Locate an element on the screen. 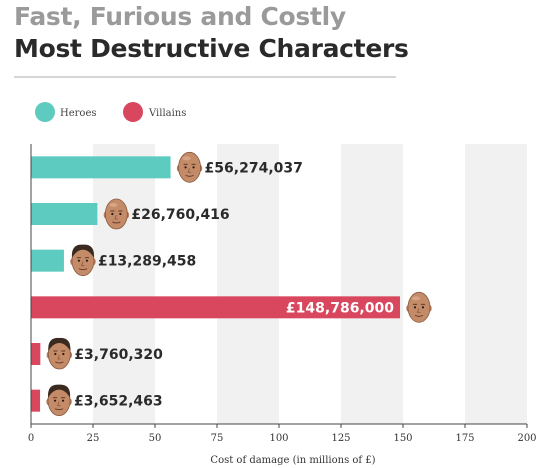  legend-label-heroes: Heroes is located at coordinates (78, 113).